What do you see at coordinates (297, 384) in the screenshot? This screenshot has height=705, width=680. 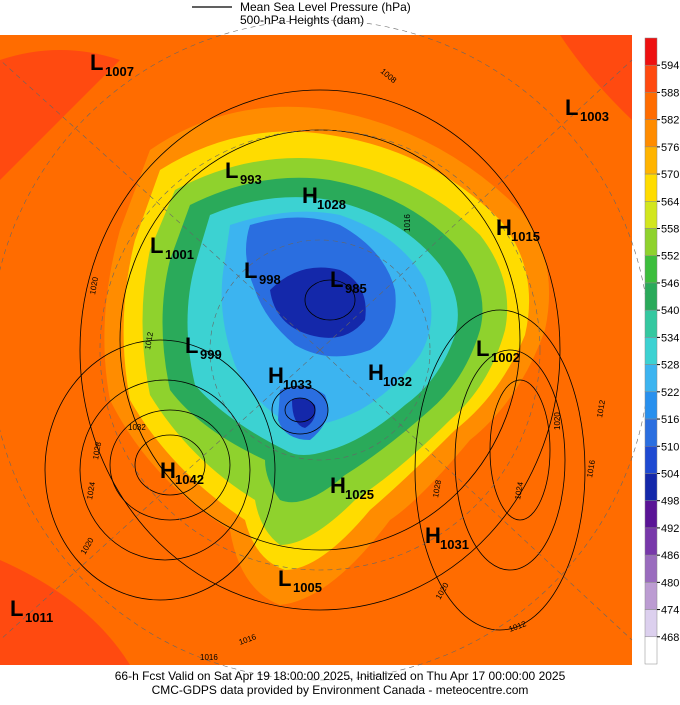 I see `center-value: 1033` at bounding box center [297, 384].